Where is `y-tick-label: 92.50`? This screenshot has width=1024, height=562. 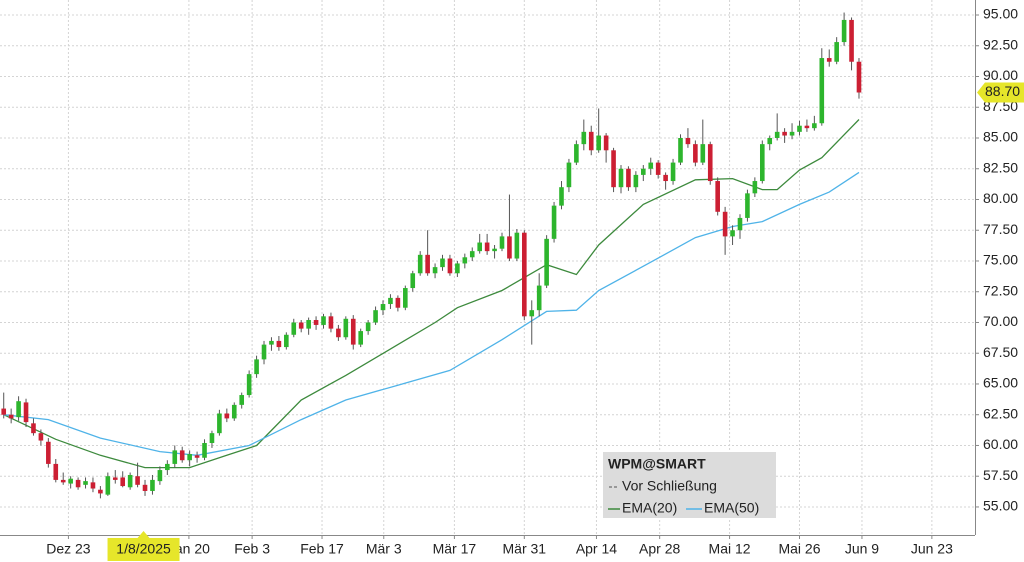 y-tick-label: 92.50 is located at coordinates (1000, 44).